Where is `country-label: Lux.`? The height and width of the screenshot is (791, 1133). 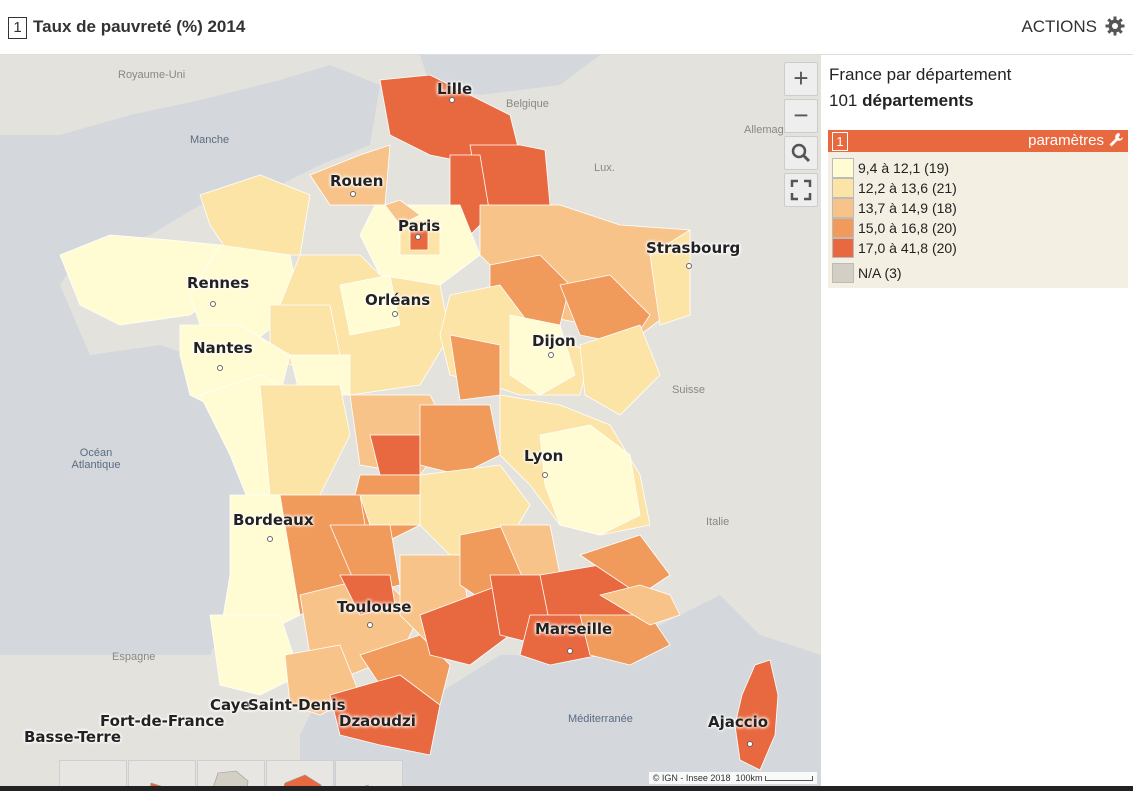 country-label: Lux. is located at coordinates (604, 168).